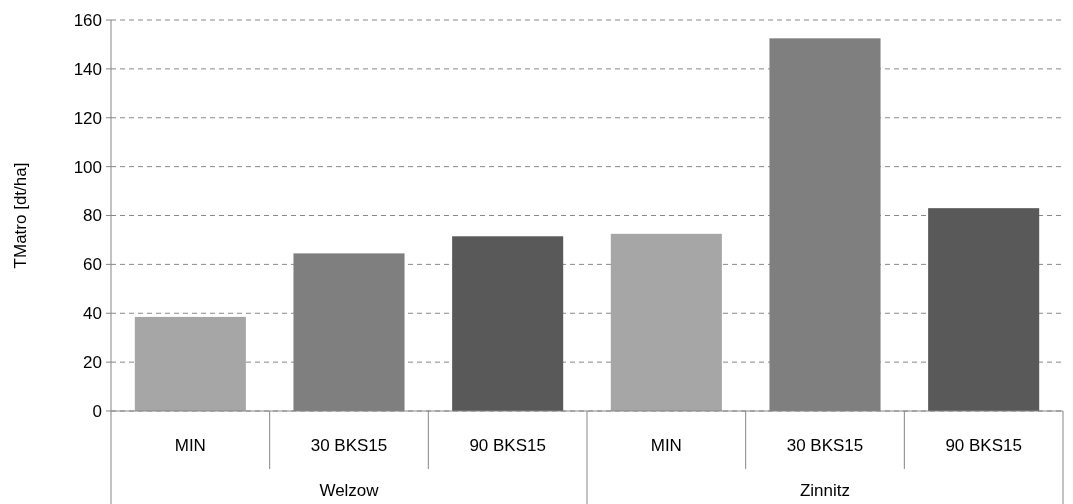 The image size is (1073, 504). What do you see at coordinates (349, 490) in the screenshot?
I see `text: Welzow` at bounding box center [349, 490].